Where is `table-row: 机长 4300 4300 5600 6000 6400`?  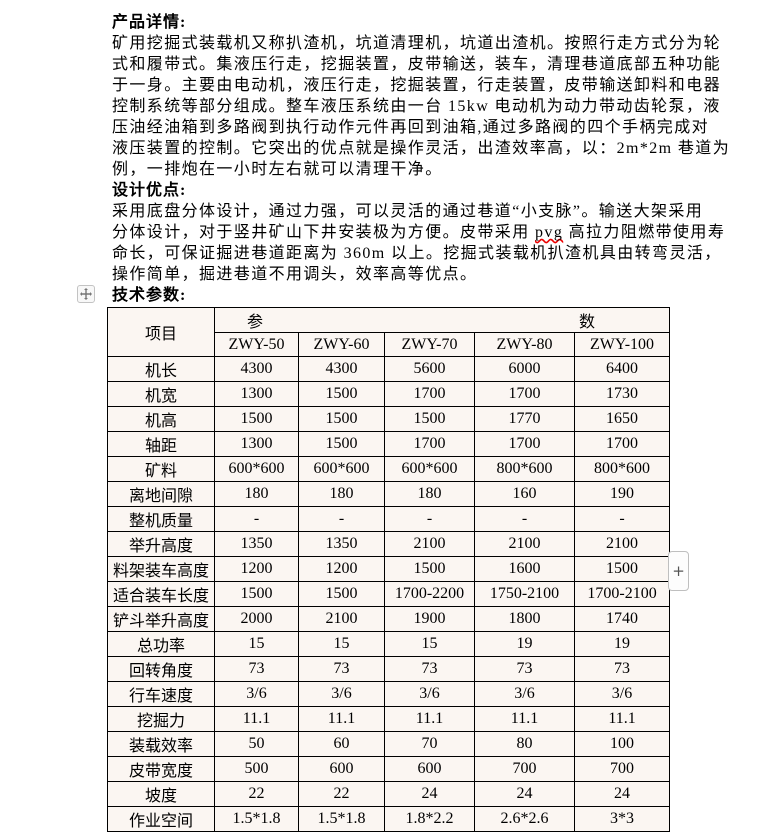 table-row: 机长 4300 4300 5600 6000 6400 is located at coordinates (389, 369).